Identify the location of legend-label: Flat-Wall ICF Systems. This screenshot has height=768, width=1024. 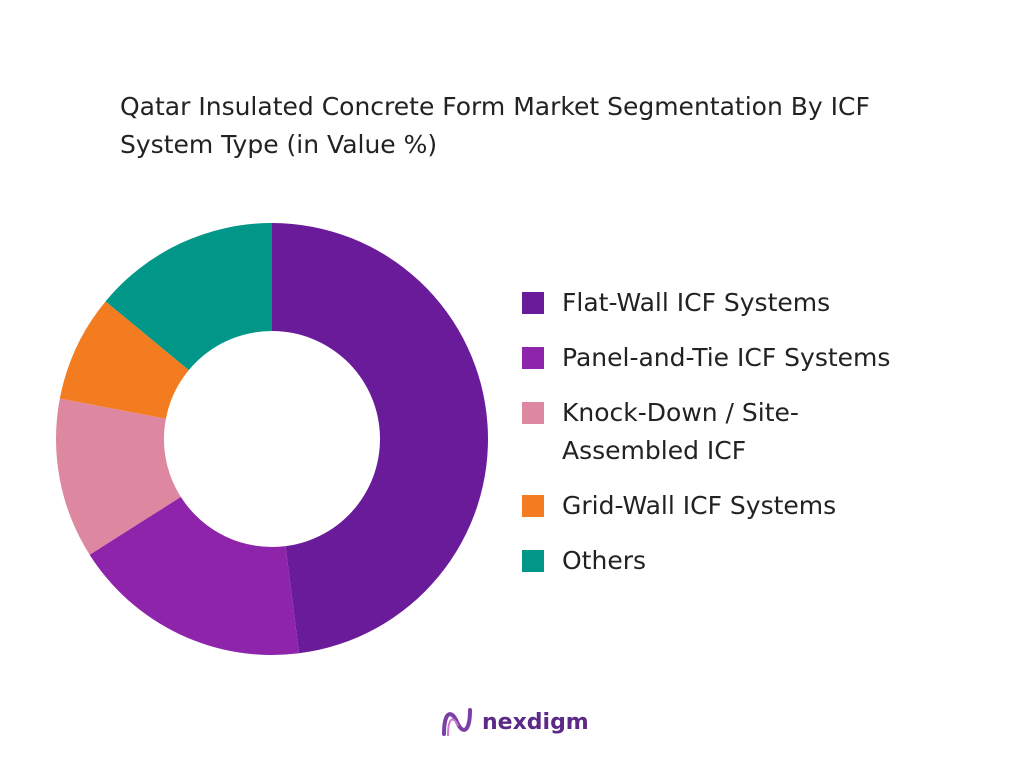
(696, 302).